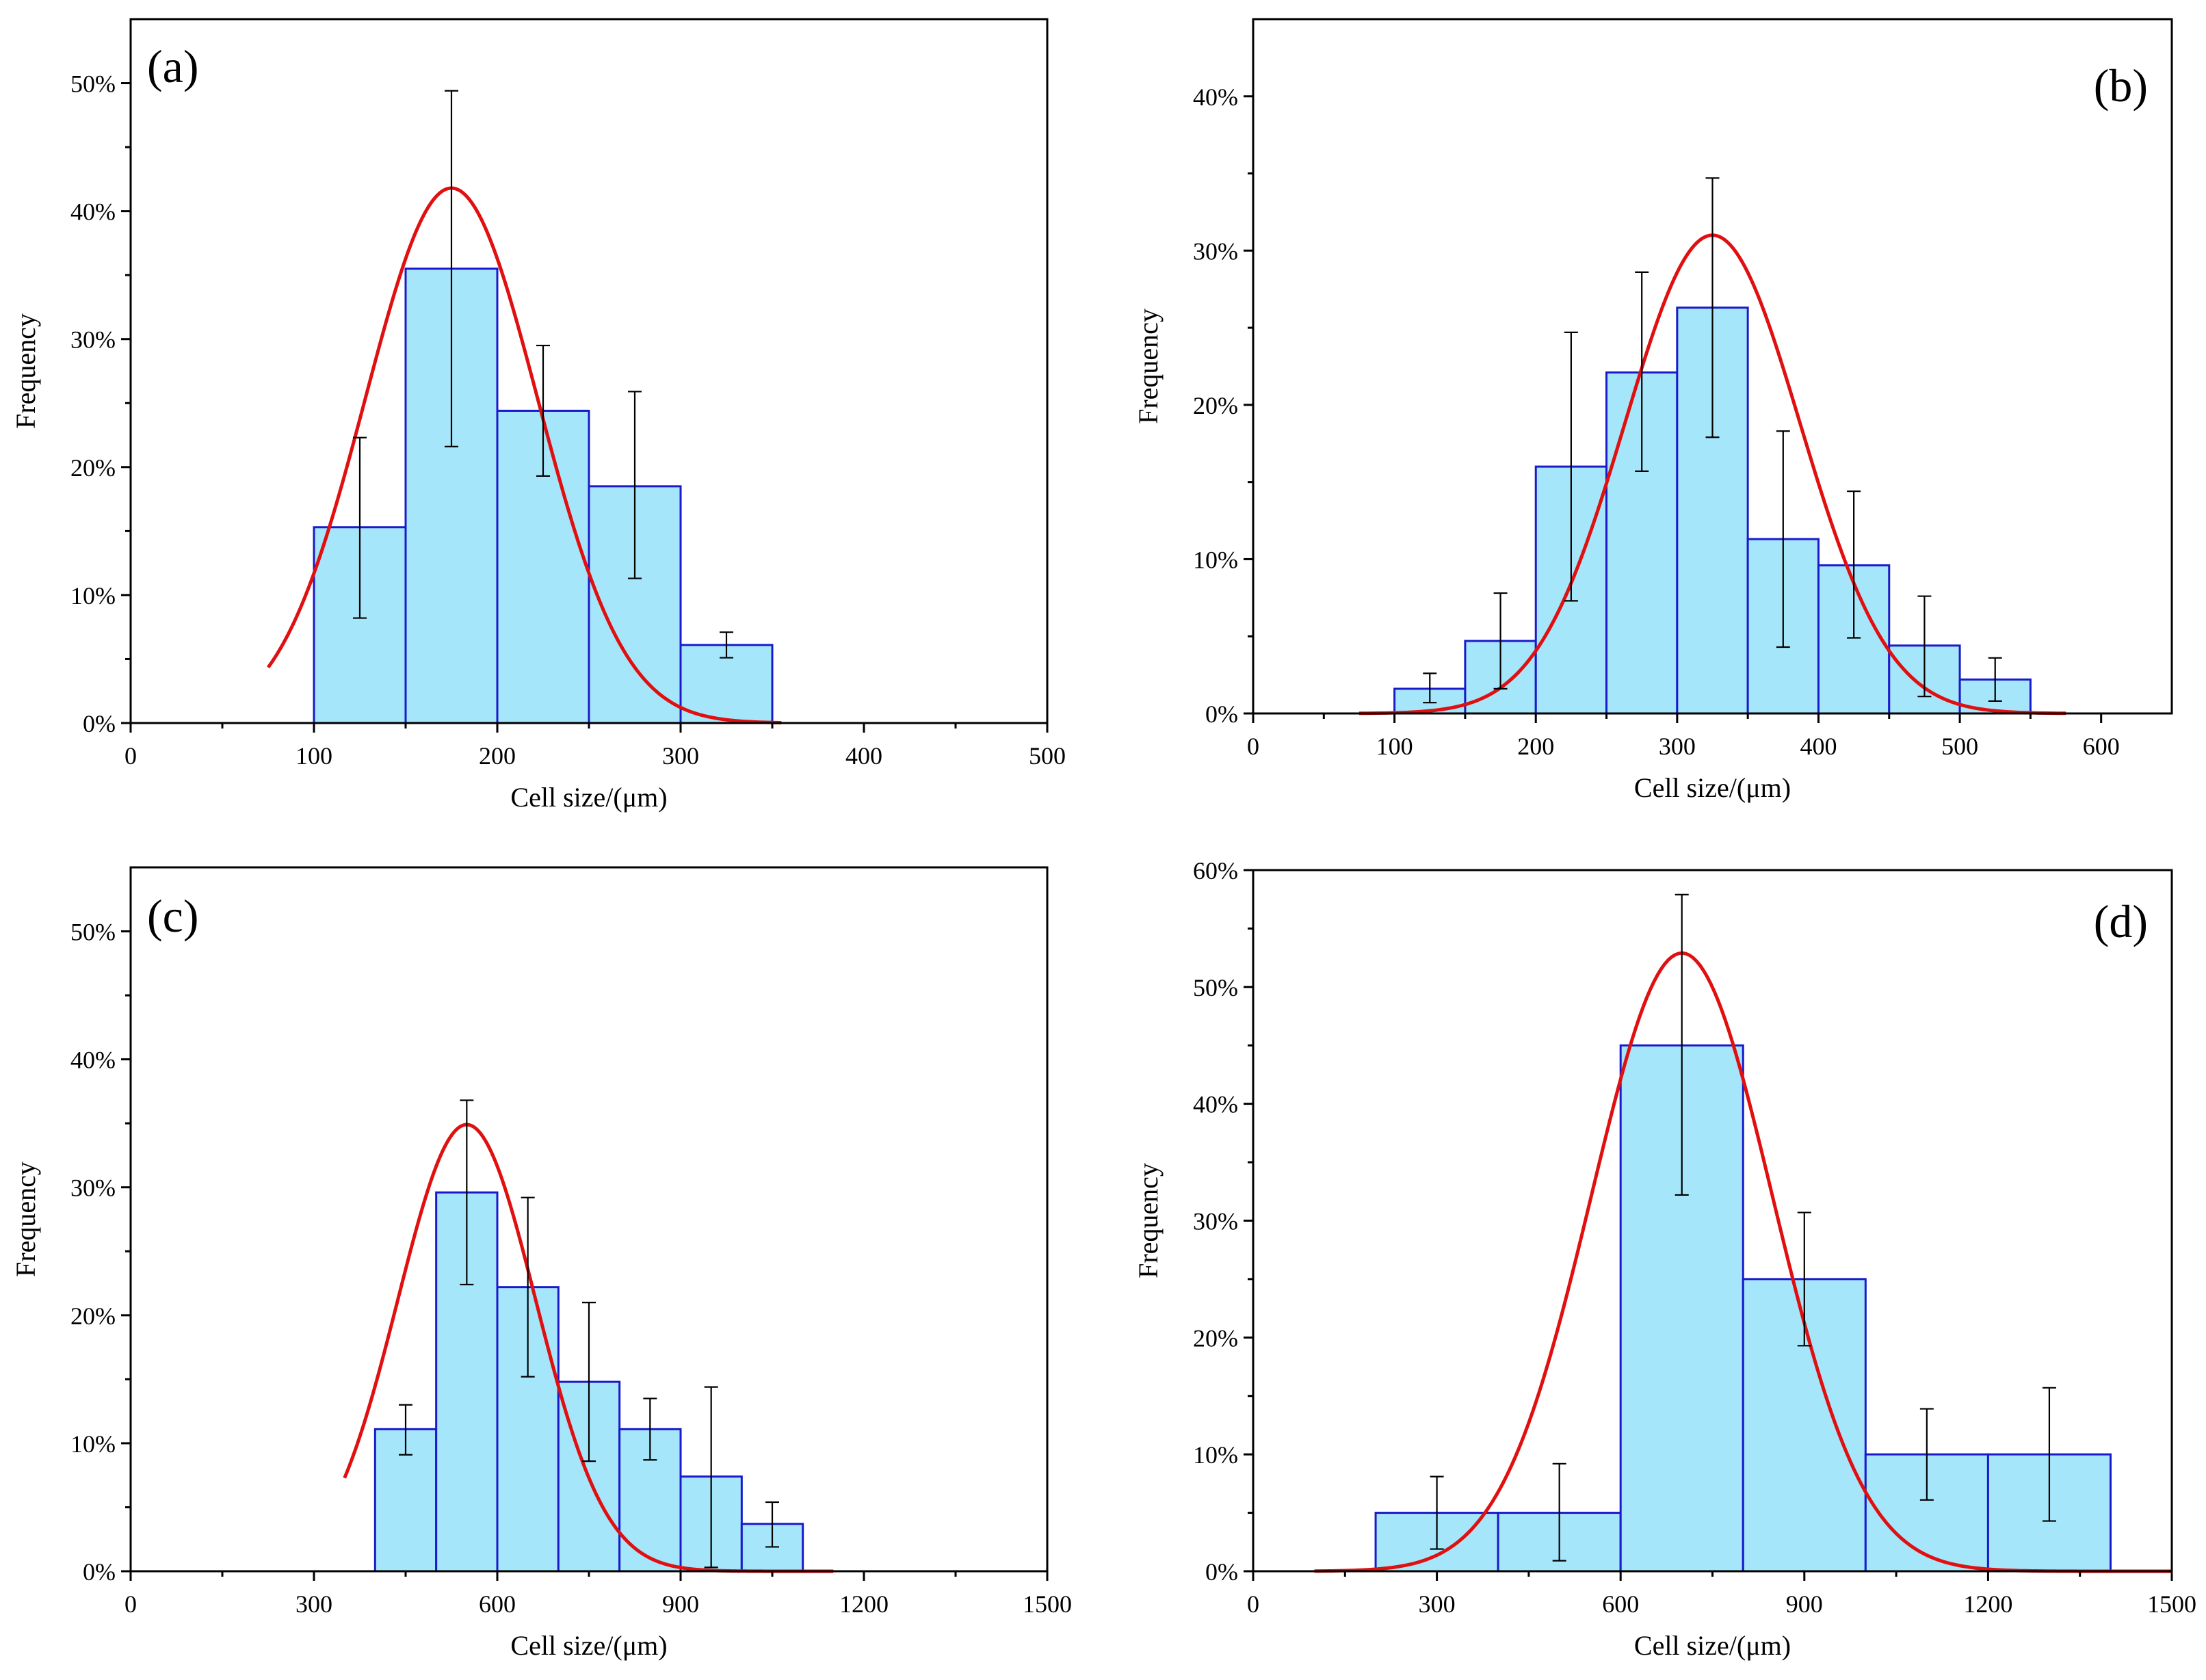 This screenshot has height=1680, width=2206. I want to click on histogram-bar, so click(528, 1429).